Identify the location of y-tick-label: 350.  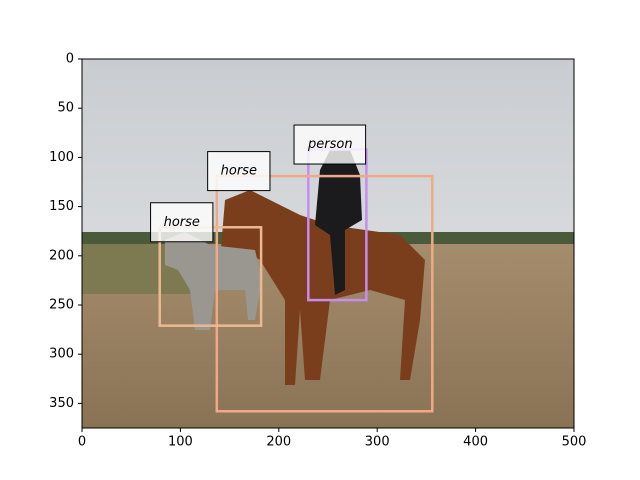
(61, 403).